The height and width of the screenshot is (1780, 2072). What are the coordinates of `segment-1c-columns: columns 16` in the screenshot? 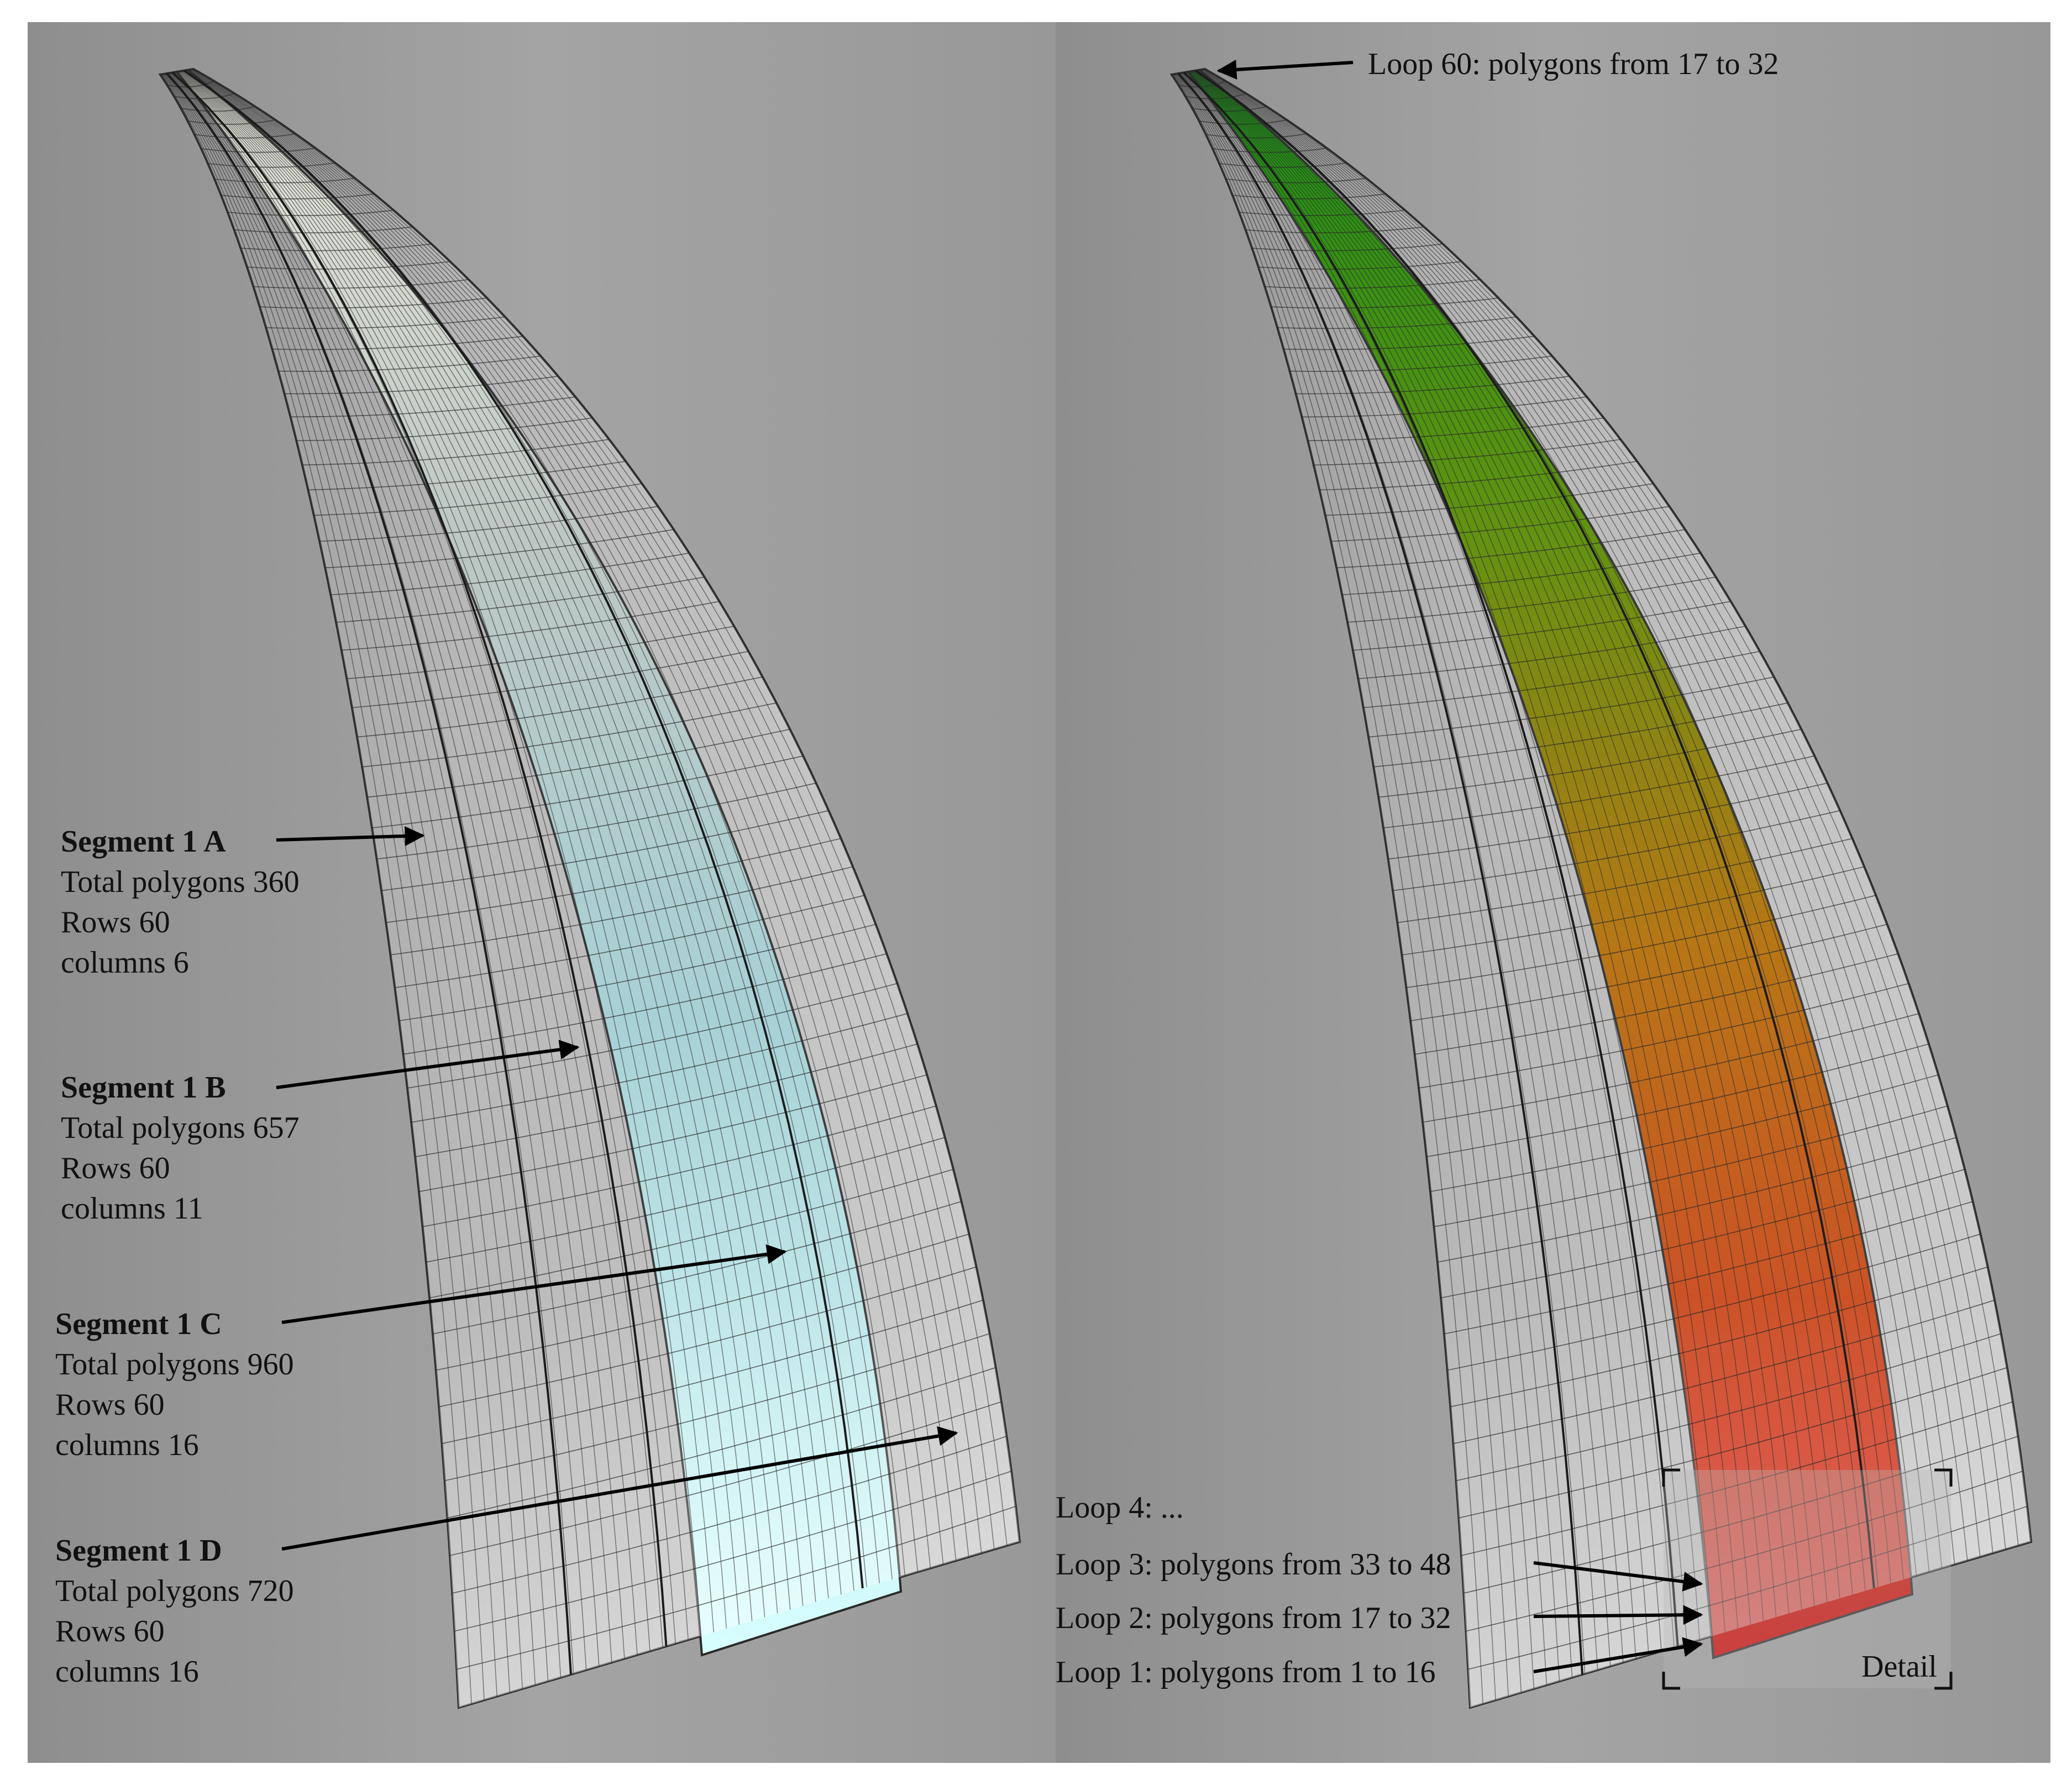 It's located at (127, 1445).